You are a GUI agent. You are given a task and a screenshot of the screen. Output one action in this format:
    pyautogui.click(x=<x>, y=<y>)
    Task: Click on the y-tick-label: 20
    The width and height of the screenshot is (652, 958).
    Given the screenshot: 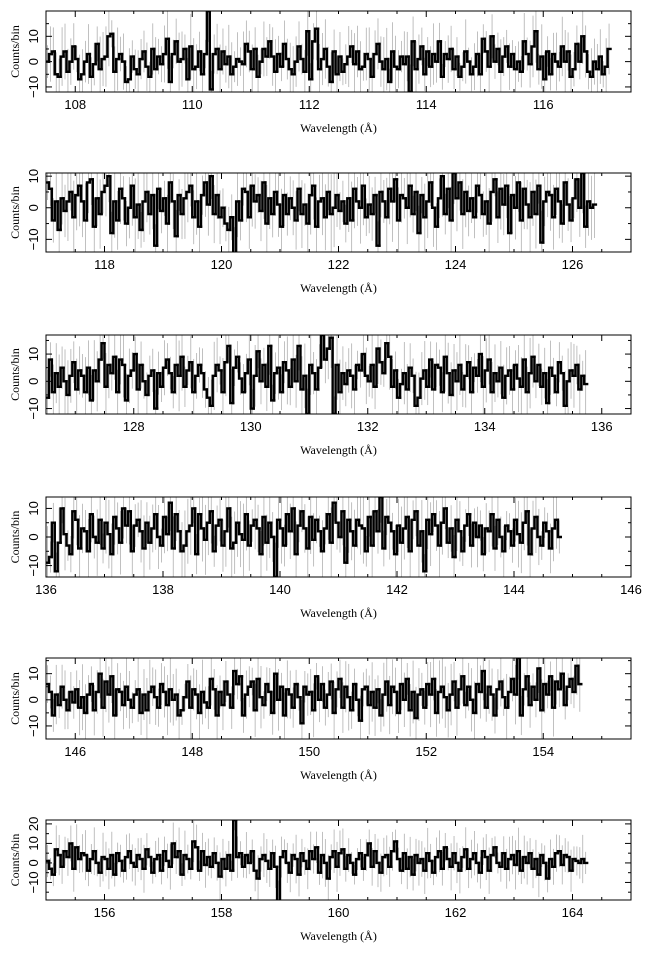 What is the action you would take?
    pyautogui.click(x=33, y=824)
    